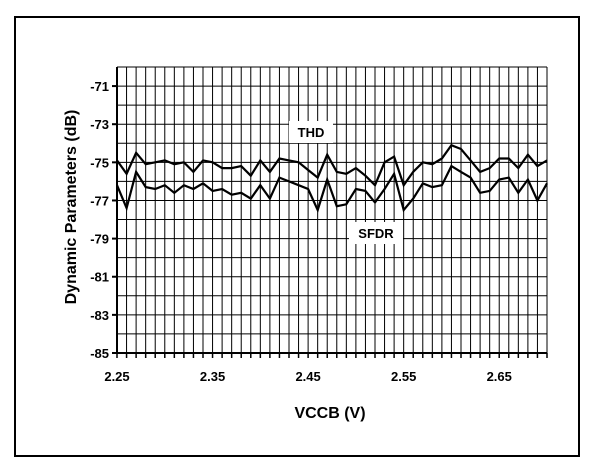  What do you see at coordinates (99, 124) in the screenshot?
I see `y-tick-label: -73` at bounding box center [99, 124].